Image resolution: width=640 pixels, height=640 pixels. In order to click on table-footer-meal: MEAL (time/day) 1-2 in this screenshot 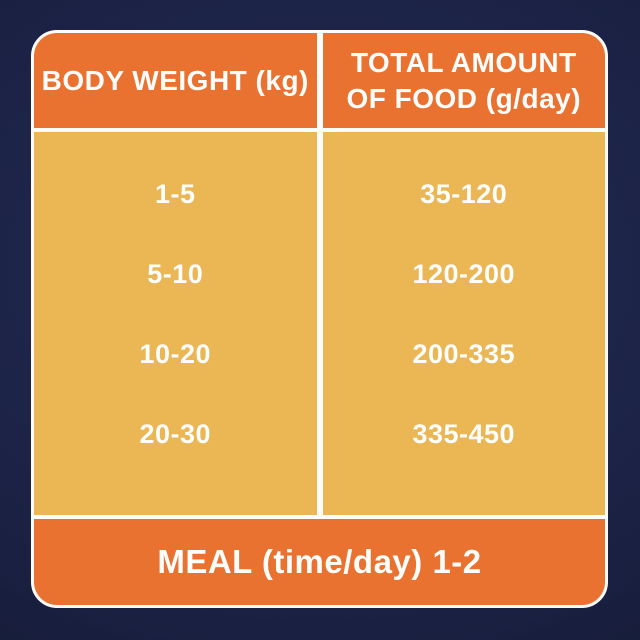, I will do `click(319, 562)`.